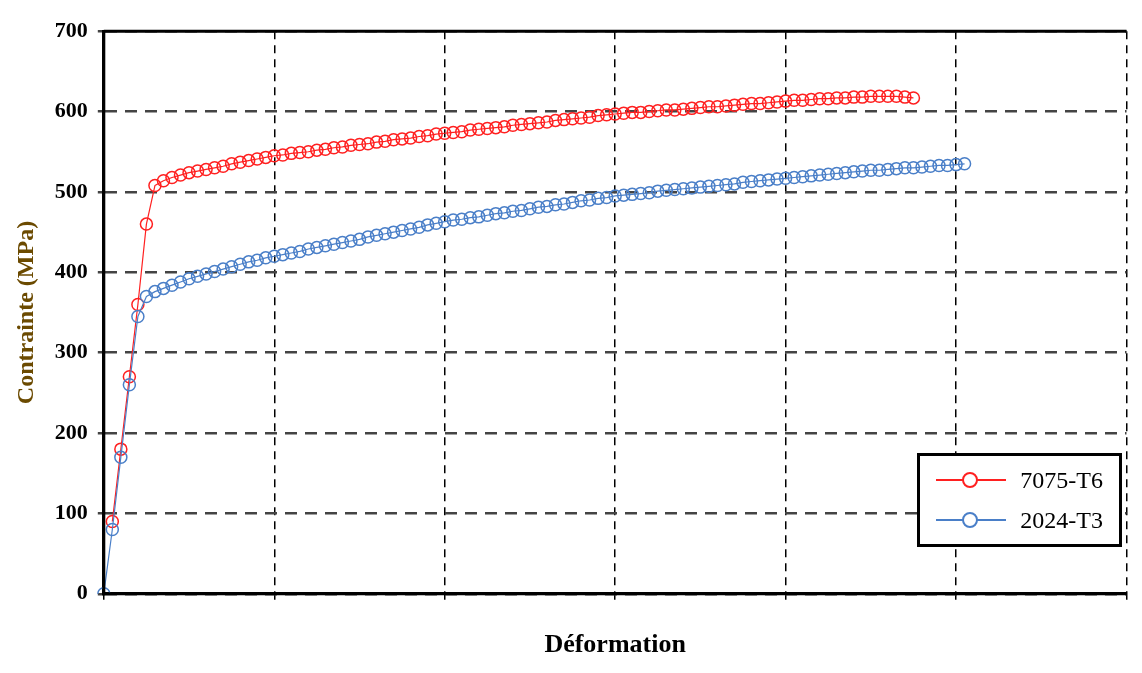  Describe the element at coordinates (71, 190) in the screenshot. I see `y-tick-label: 500` at that location.